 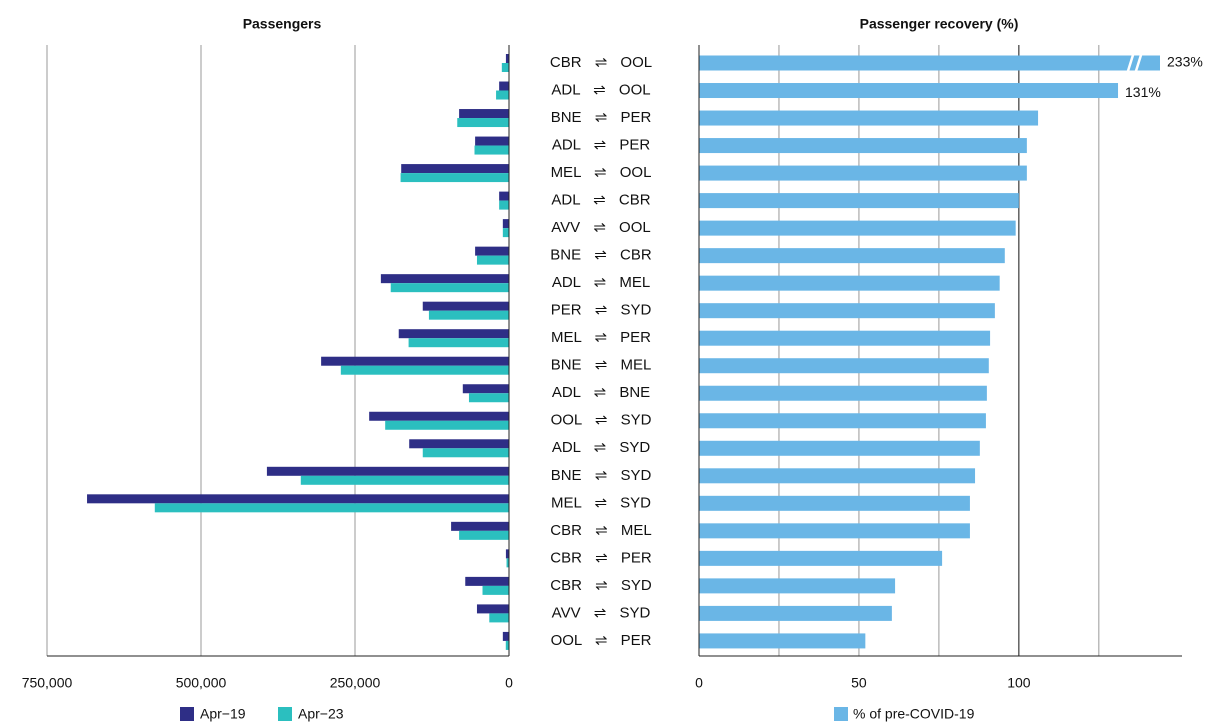 What do you see at coordinates (601, 640) in the screenshot?
I see `category-label: OOL ⇌ PER` at bounding box center [601, 640].